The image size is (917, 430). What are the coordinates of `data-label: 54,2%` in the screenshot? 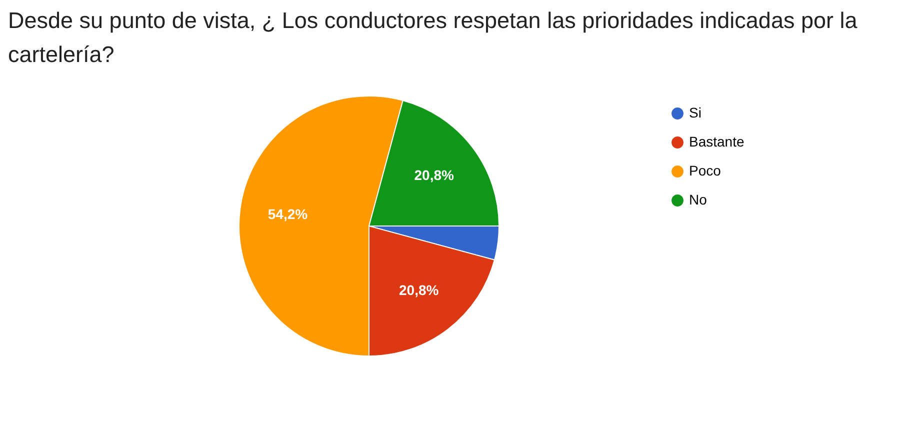 It's located at (288, 214).